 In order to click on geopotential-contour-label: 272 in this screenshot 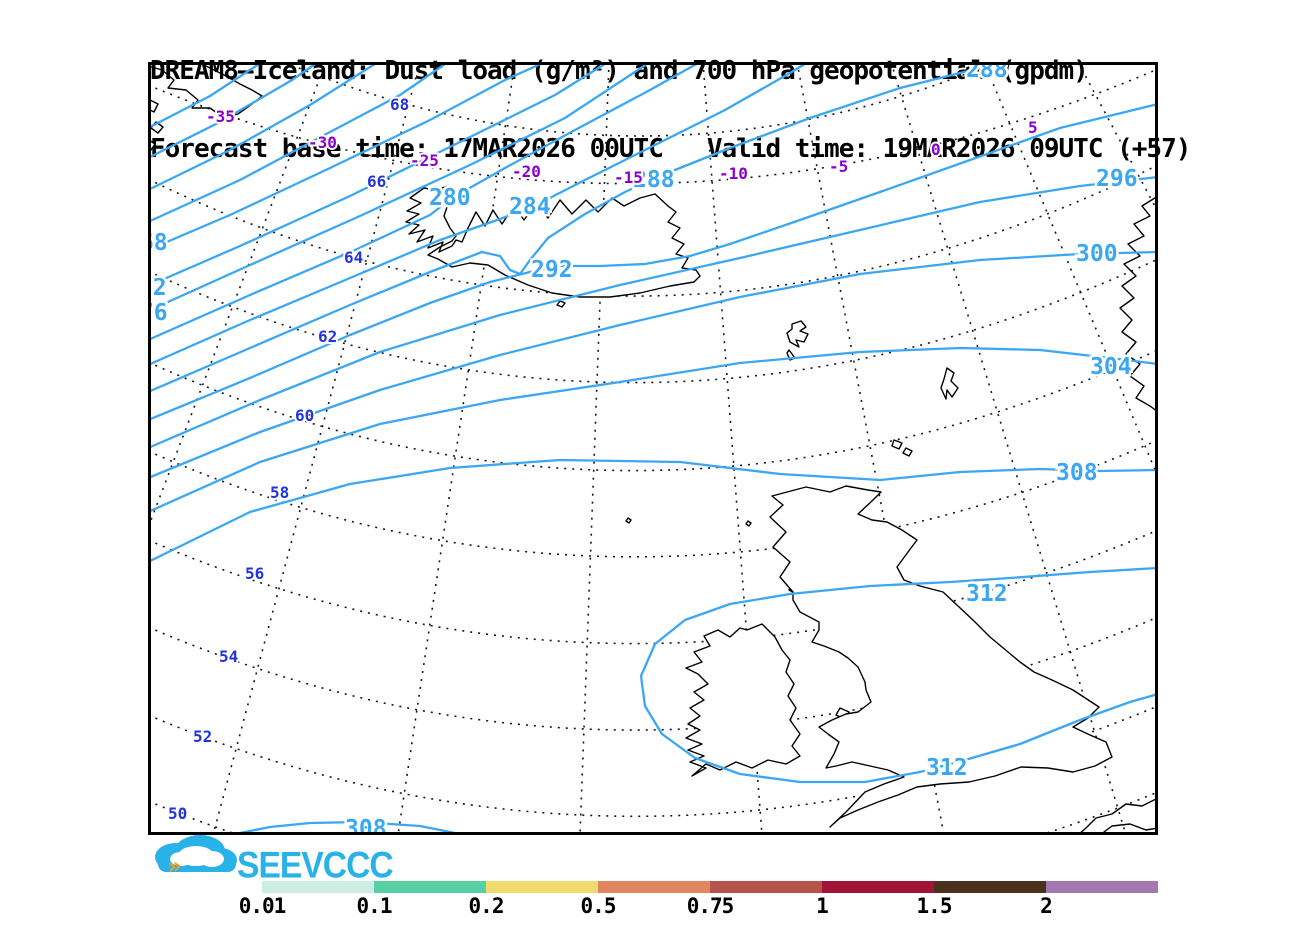, I will do `click(157, 288)`.